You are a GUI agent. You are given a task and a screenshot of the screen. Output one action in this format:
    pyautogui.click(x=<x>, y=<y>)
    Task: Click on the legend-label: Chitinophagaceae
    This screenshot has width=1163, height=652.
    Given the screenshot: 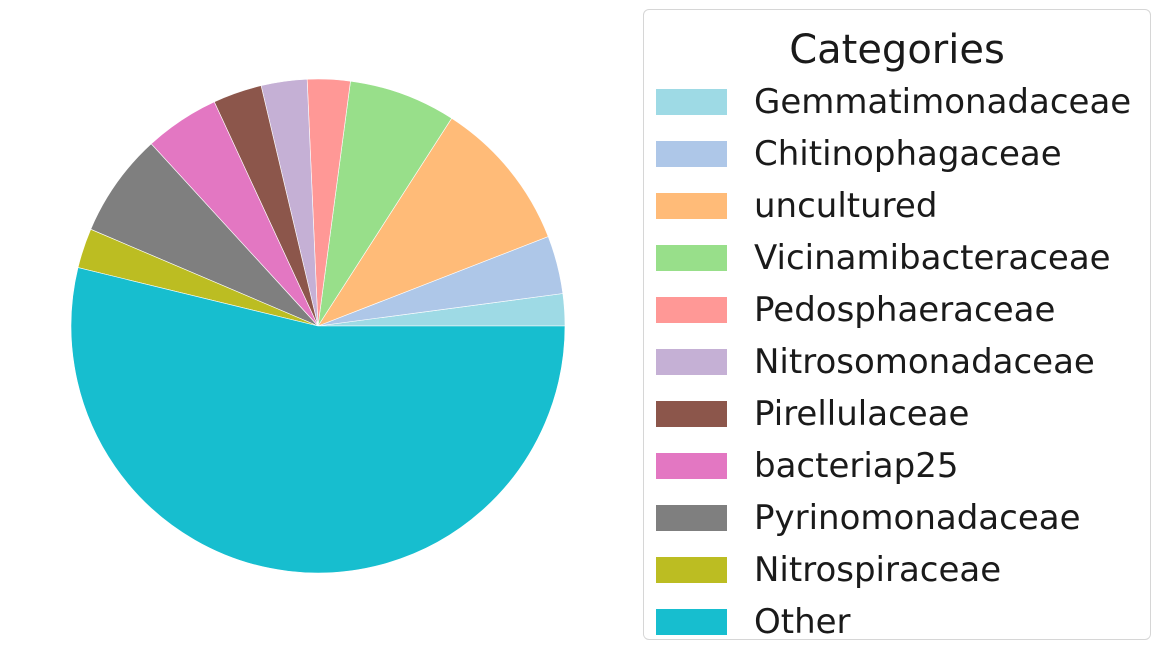 What is the action you would take?
    pyautogui.click(x=908, y=154)
    